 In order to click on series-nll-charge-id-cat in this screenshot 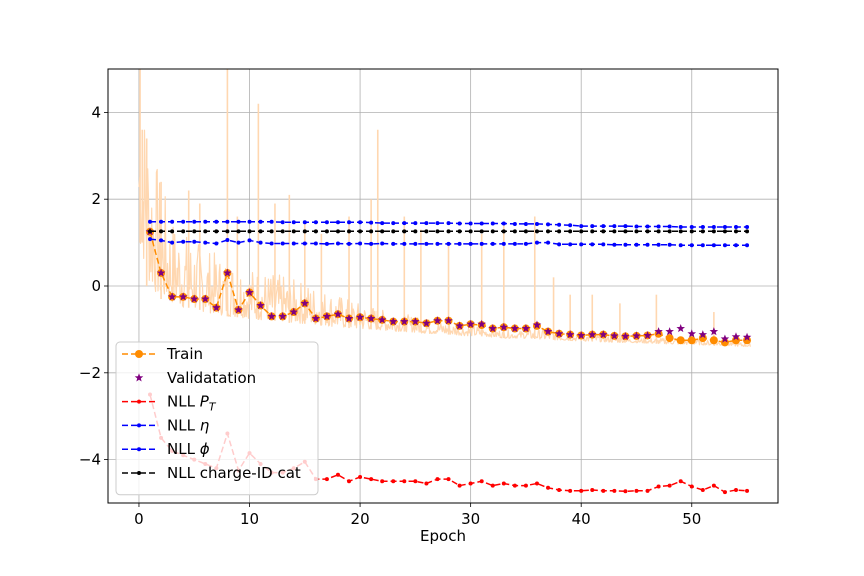, I will do `click(449, 231)`.